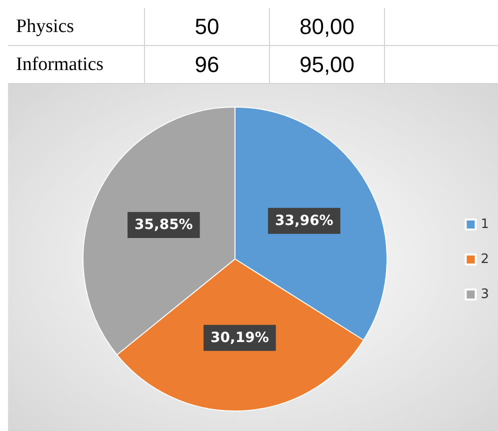  What do you see at coordinates (485, 259) in the screenshot?
I see `legend-label: 2` at bounding box center [485, 259].